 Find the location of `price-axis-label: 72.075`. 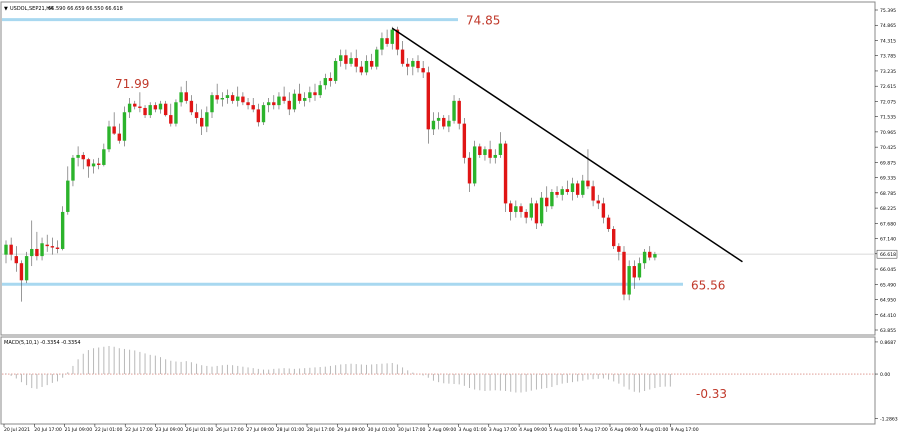

price-axis-label: 72.075 is located at coordinates (888, 102).